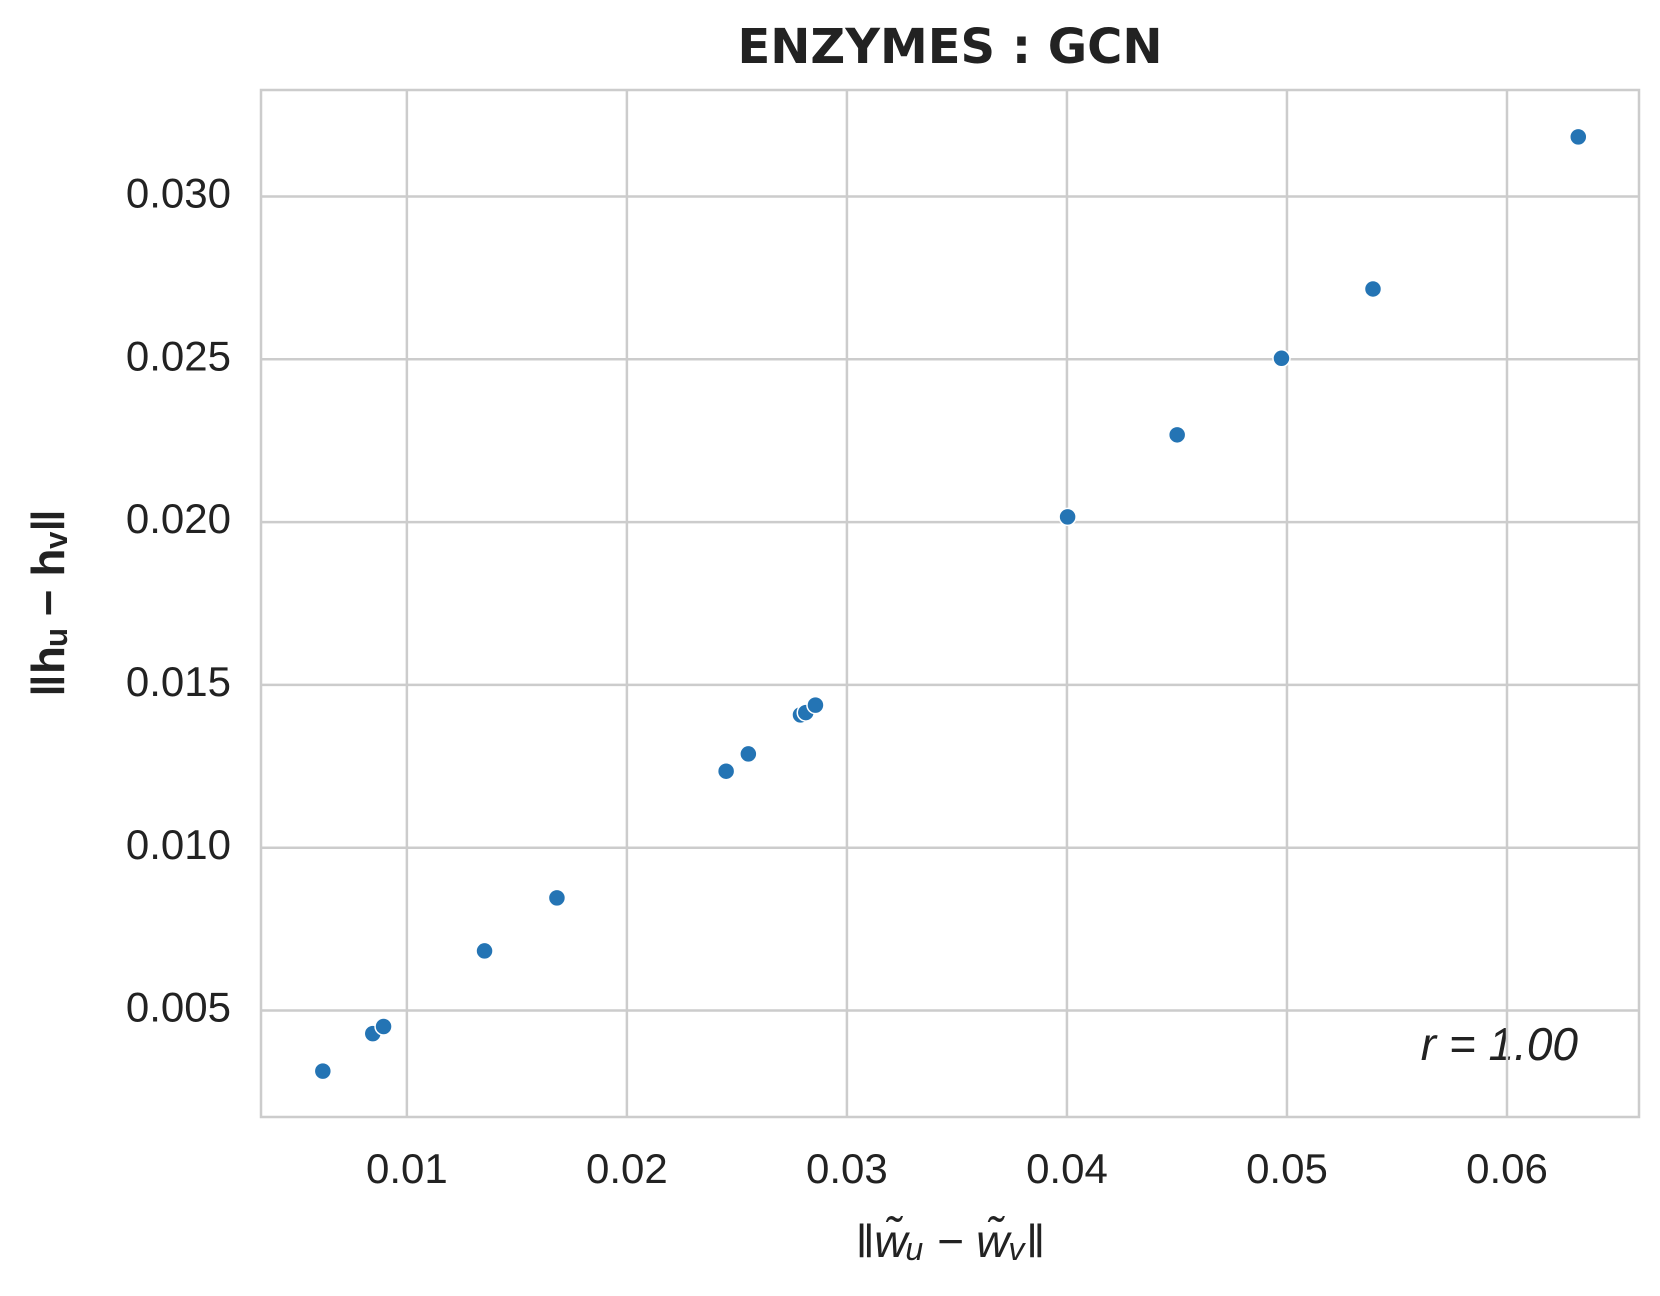  I want to click on chart-title: ENZYMES : GCN, so click(949, 47).